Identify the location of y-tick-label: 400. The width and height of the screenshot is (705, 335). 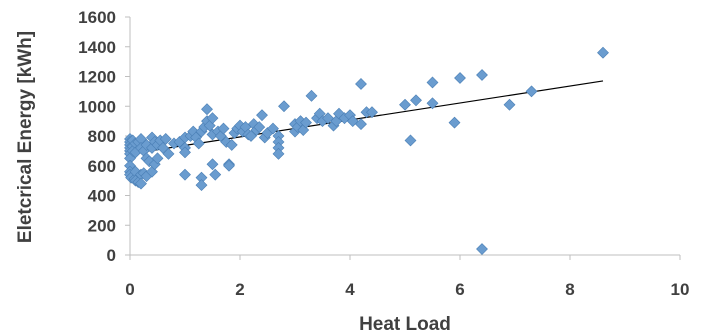
(102, 196).